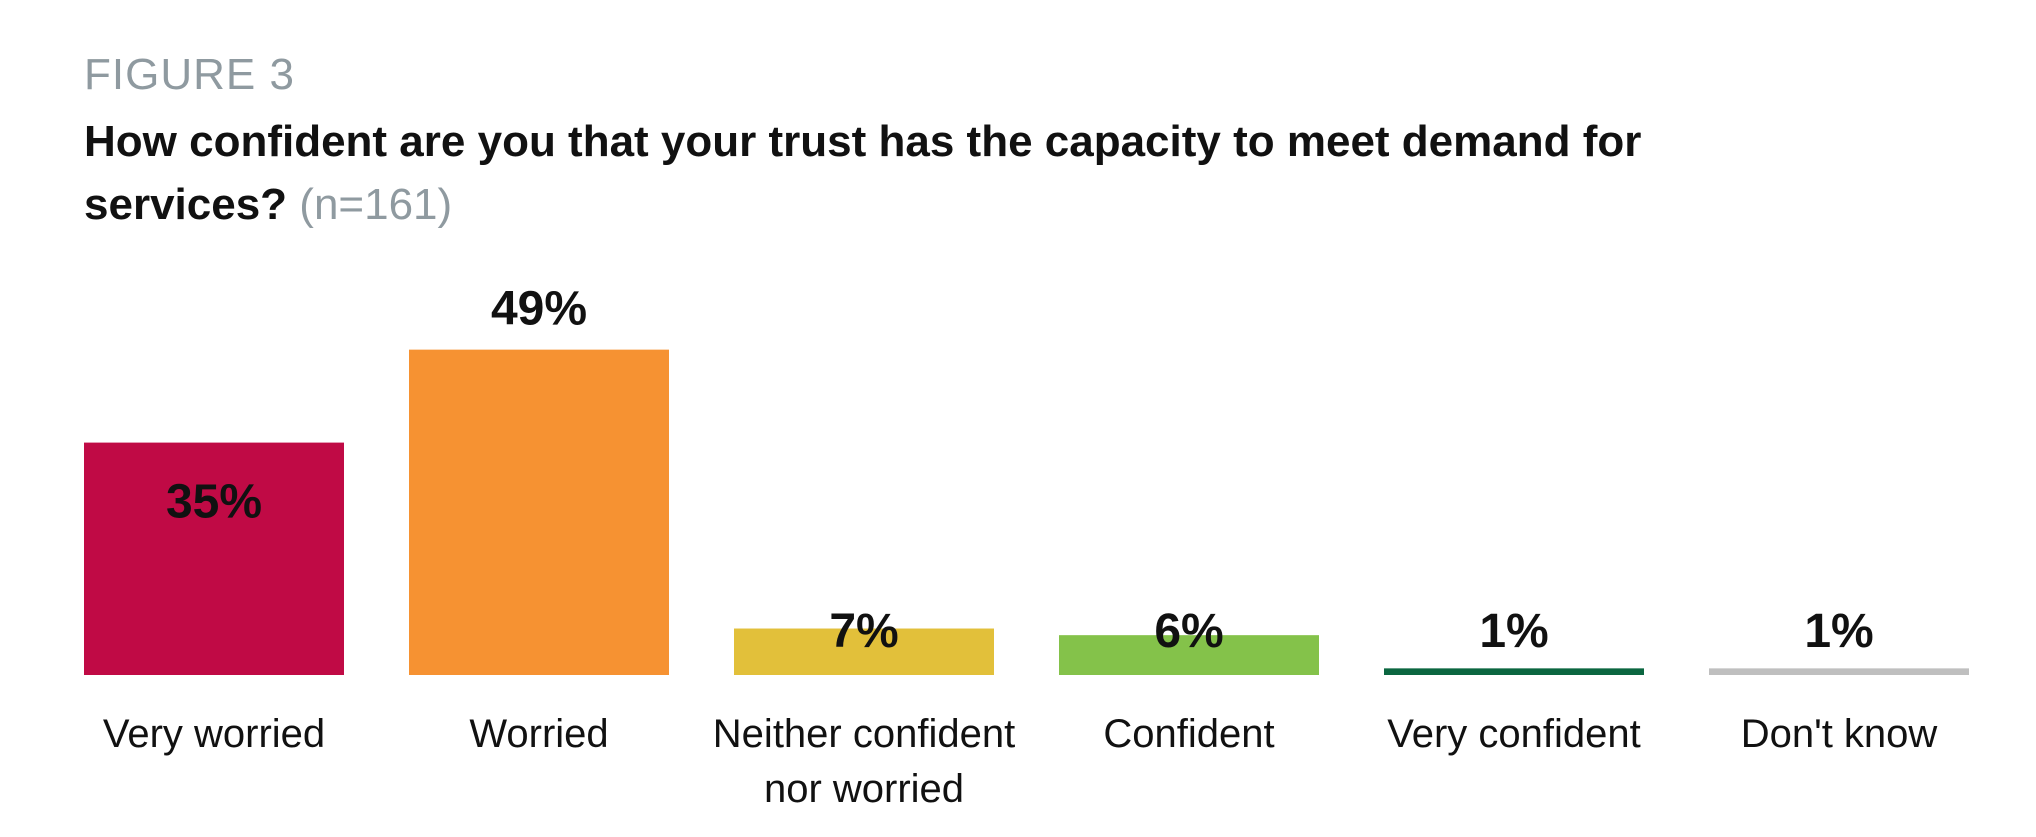  I want to click on value-label-1: 49%, so click(539, 309).